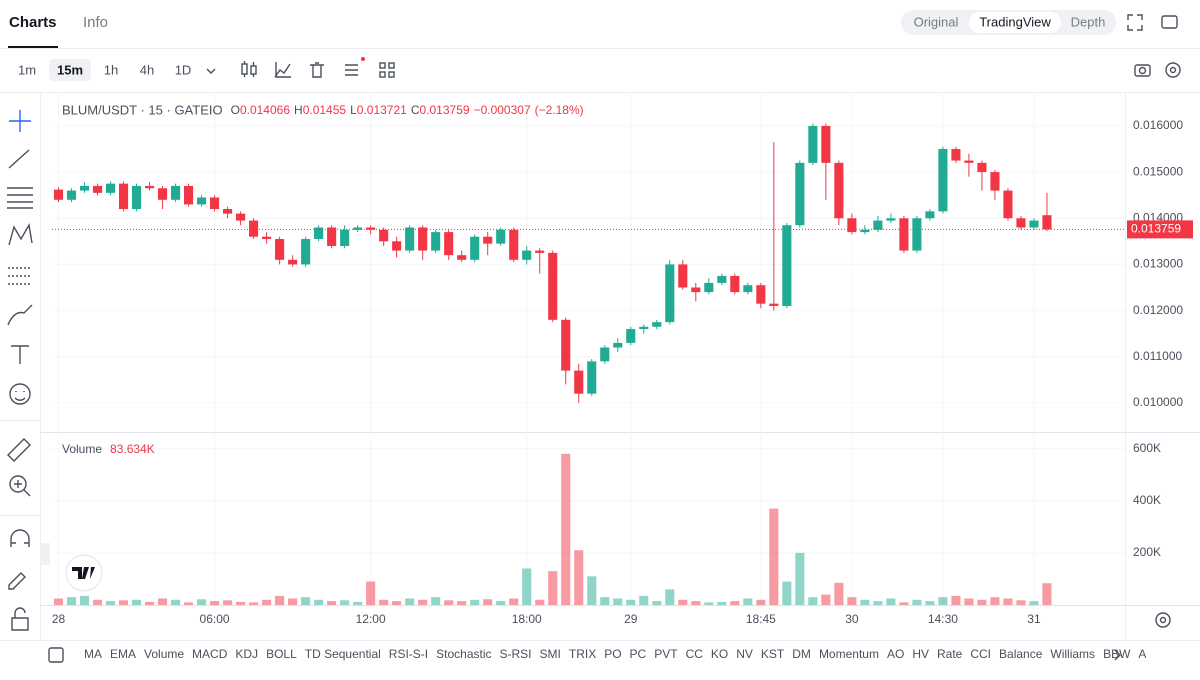 This screenshot has width=1200, height=680. What do you see at coordinates (1072, 654) in the screenshot?
I see `indicator-link: Williams` at bounding box center [1072, 654].